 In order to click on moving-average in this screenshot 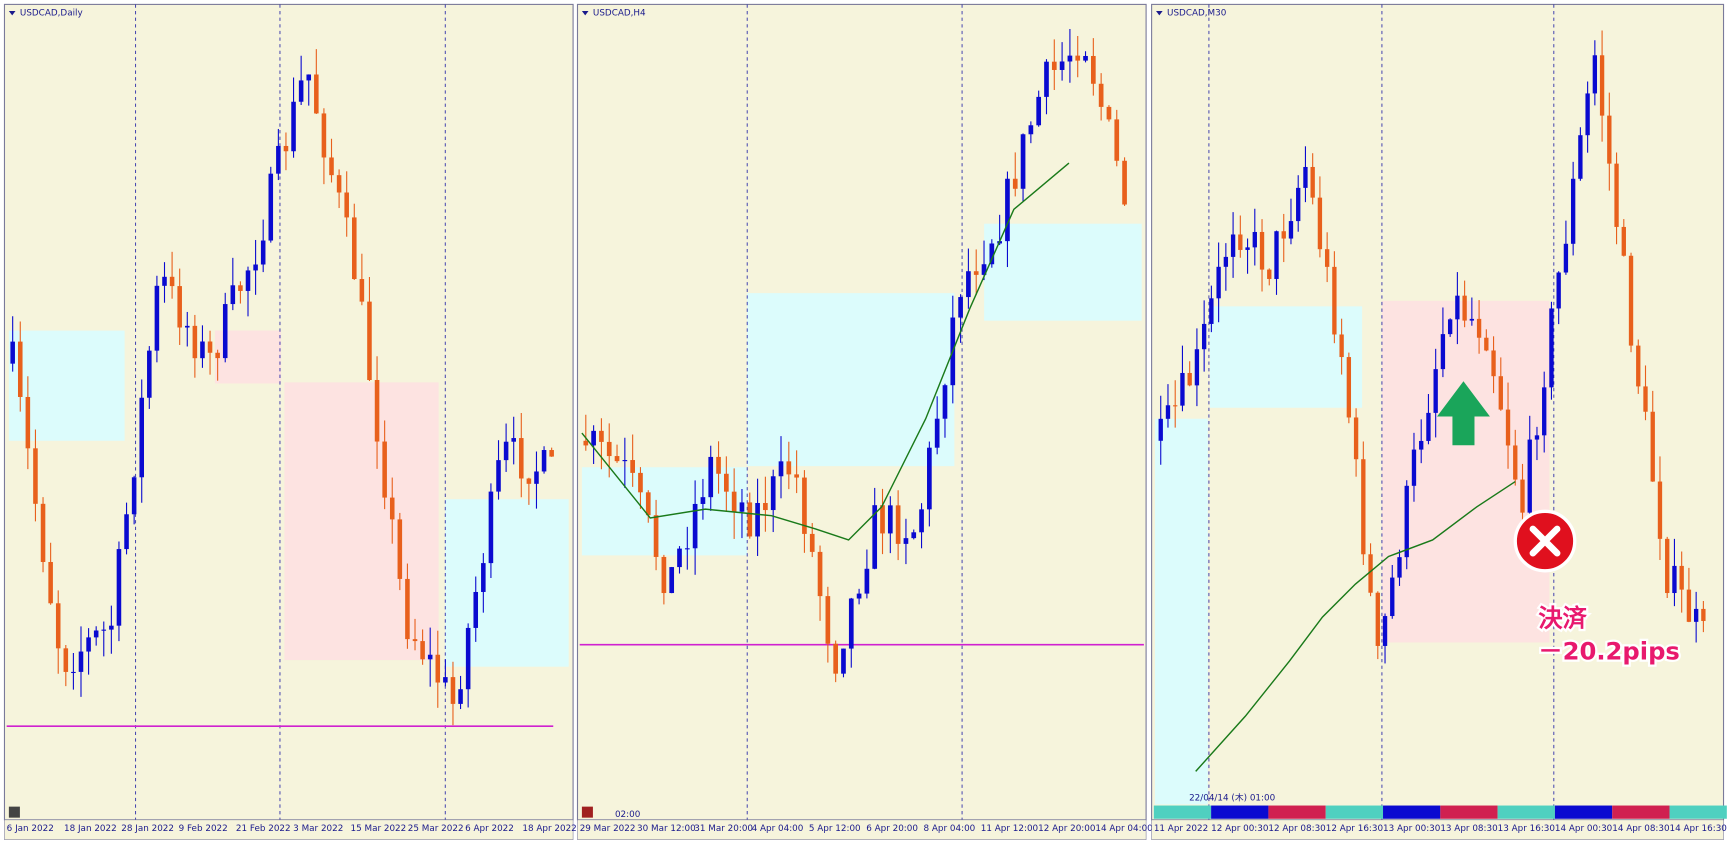, I will do `click(825, 351)`.